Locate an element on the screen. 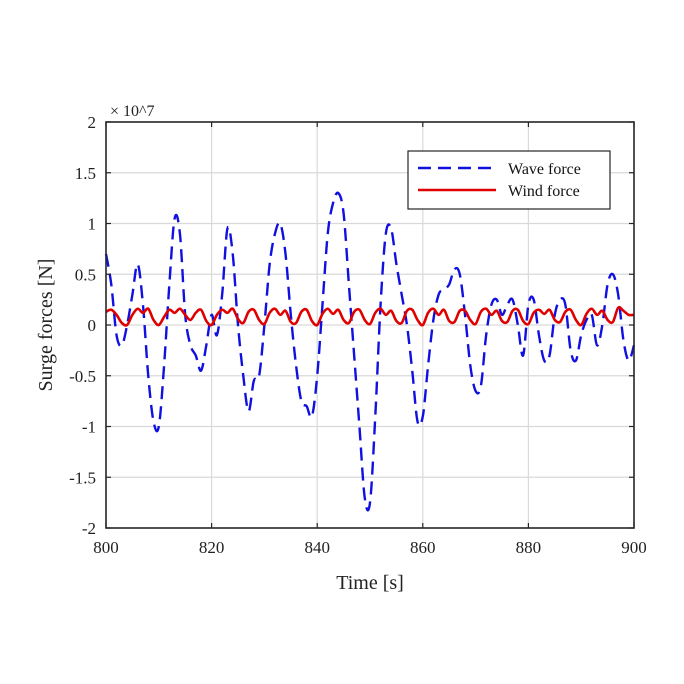 Image resolution: width=684 pixels, height=684 pixels. legend: Wave force Wind force is located at coordinates (509, 180).